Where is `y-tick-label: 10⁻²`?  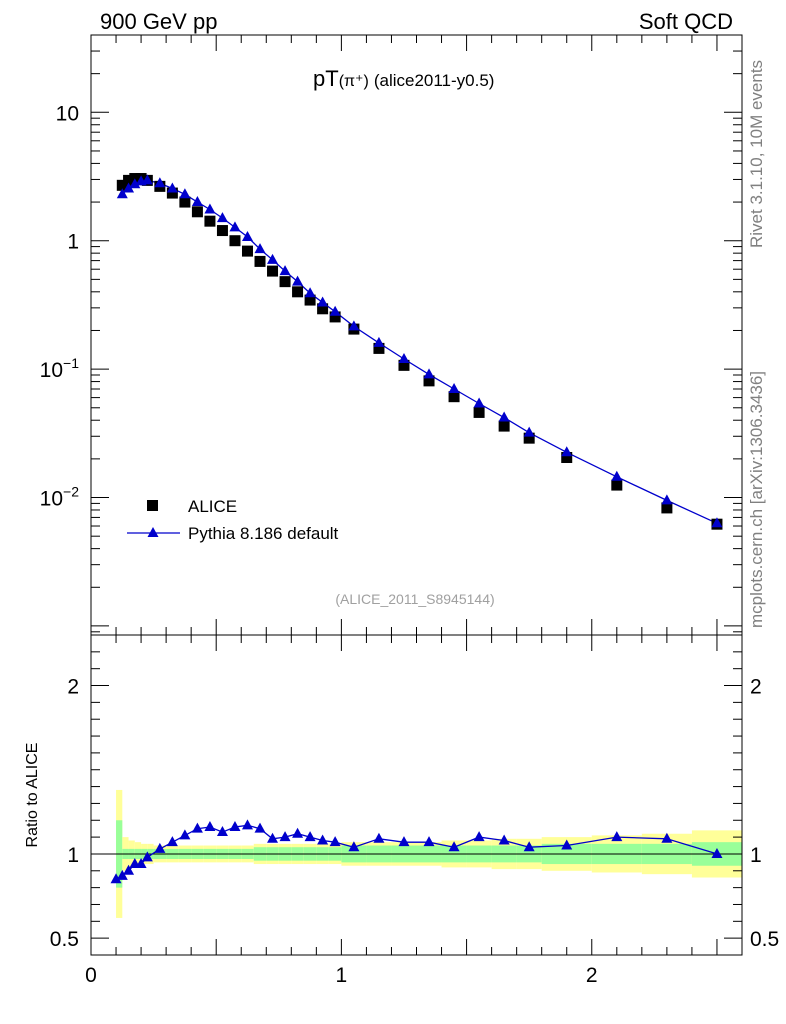
y-tick-label: 10⁻² is located at coordinates (60, 497).